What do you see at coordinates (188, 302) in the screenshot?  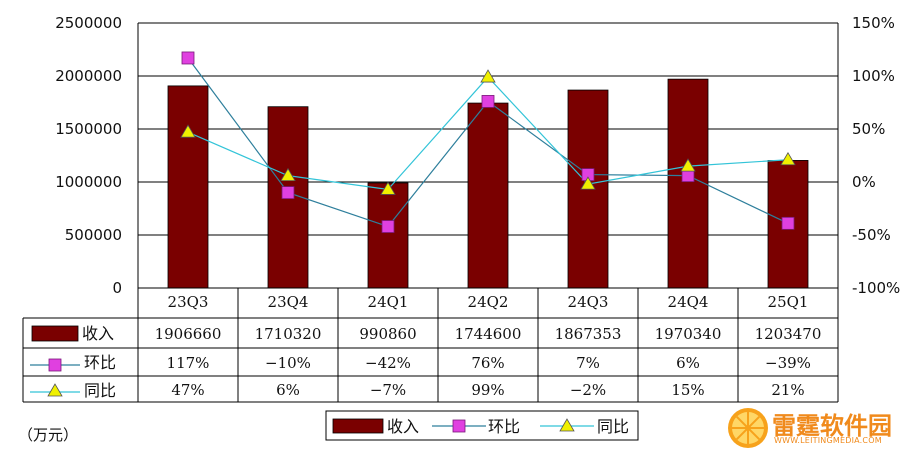 I see `category-label: 23Q3` at bounding box center [188, 302].